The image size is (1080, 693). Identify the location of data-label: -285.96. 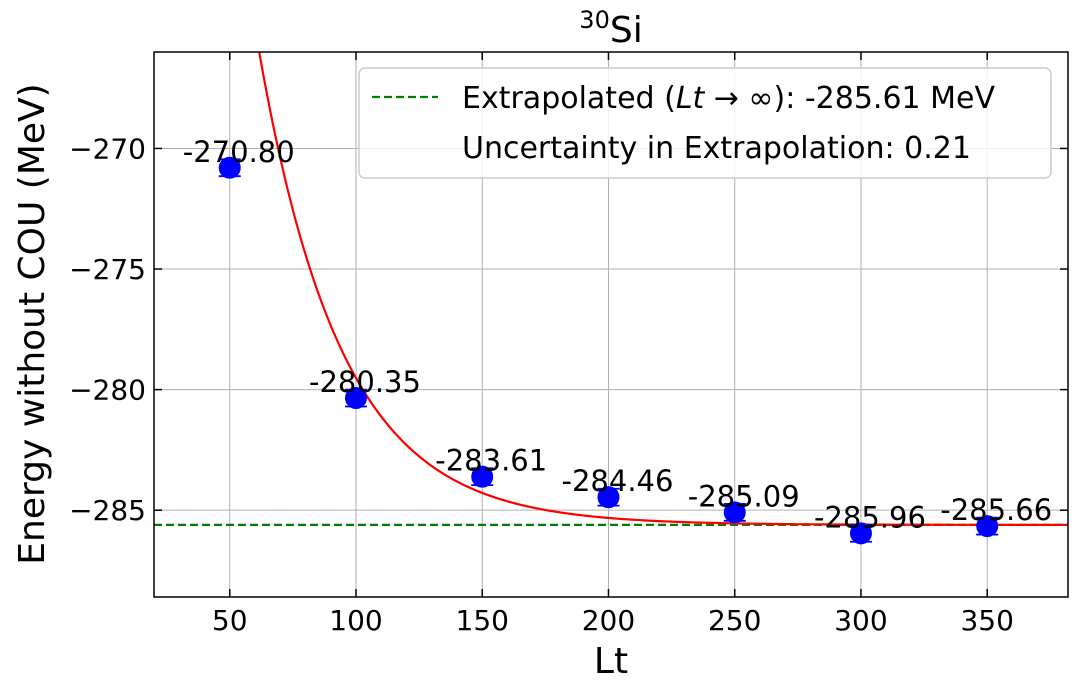
(870, 517).